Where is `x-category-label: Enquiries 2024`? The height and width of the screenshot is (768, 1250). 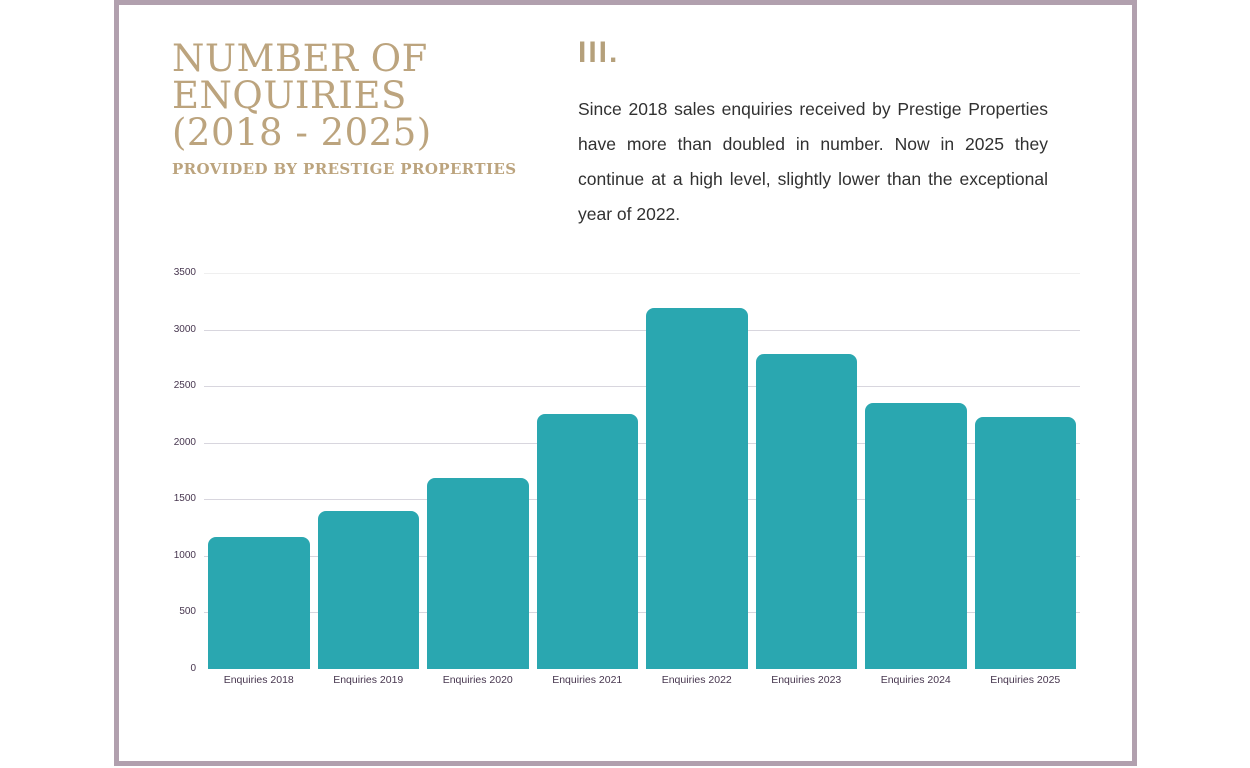
x-category-label: Enquiries 2024 is located at coordinates (915, 680).